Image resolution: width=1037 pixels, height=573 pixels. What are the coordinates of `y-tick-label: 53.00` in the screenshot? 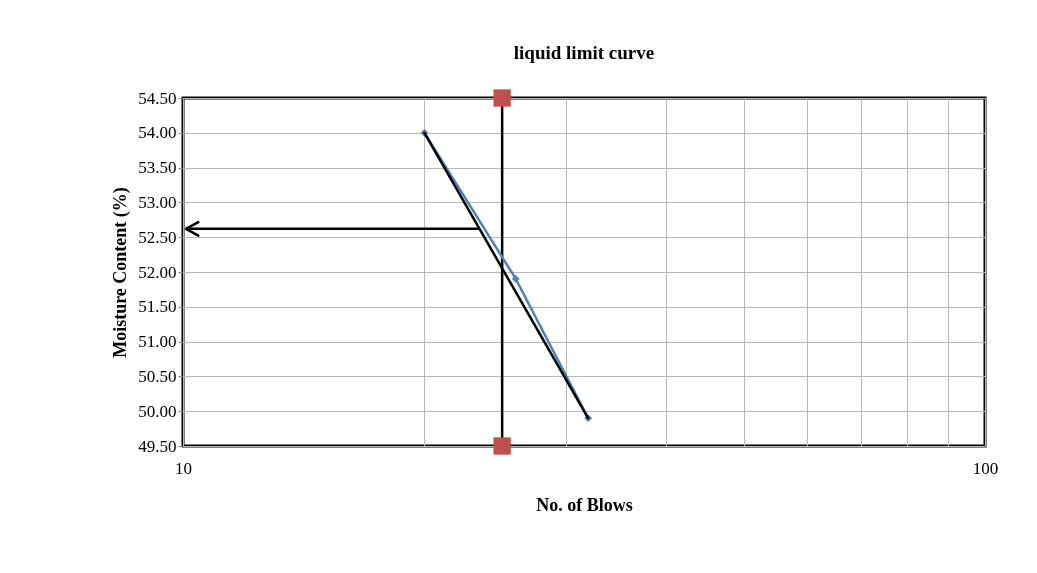 It's located at (157, 202).